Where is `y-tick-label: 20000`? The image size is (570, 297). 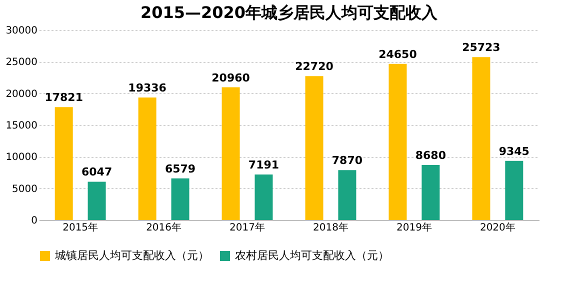
y-tick-label: 20000 is located at coordinates (22, 94).